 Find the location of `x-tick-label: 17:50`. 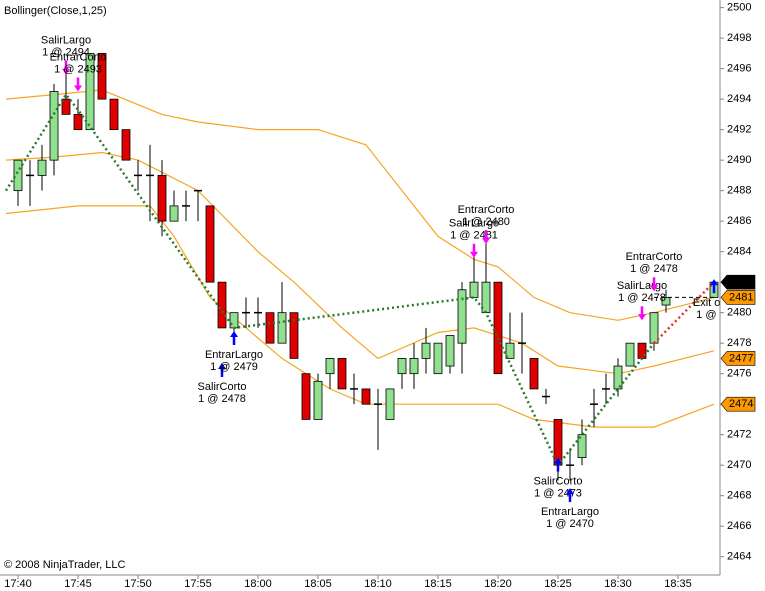

x-tick-label: 17:50 is located at coordinates (138, 584).